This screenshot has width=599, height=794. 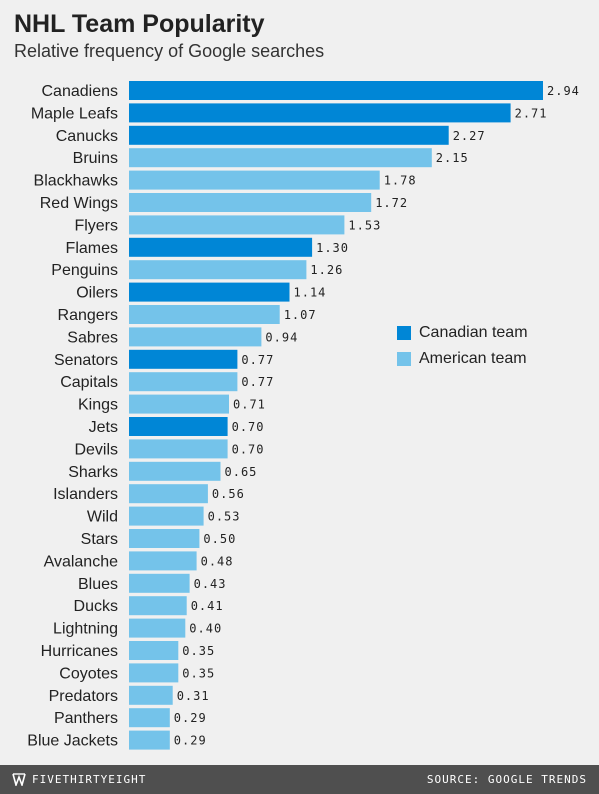 What do you see at coordinates (72, 741) in the screenshot?
I see `team-label: Blue Jackets` at bounding box center [72, 741].